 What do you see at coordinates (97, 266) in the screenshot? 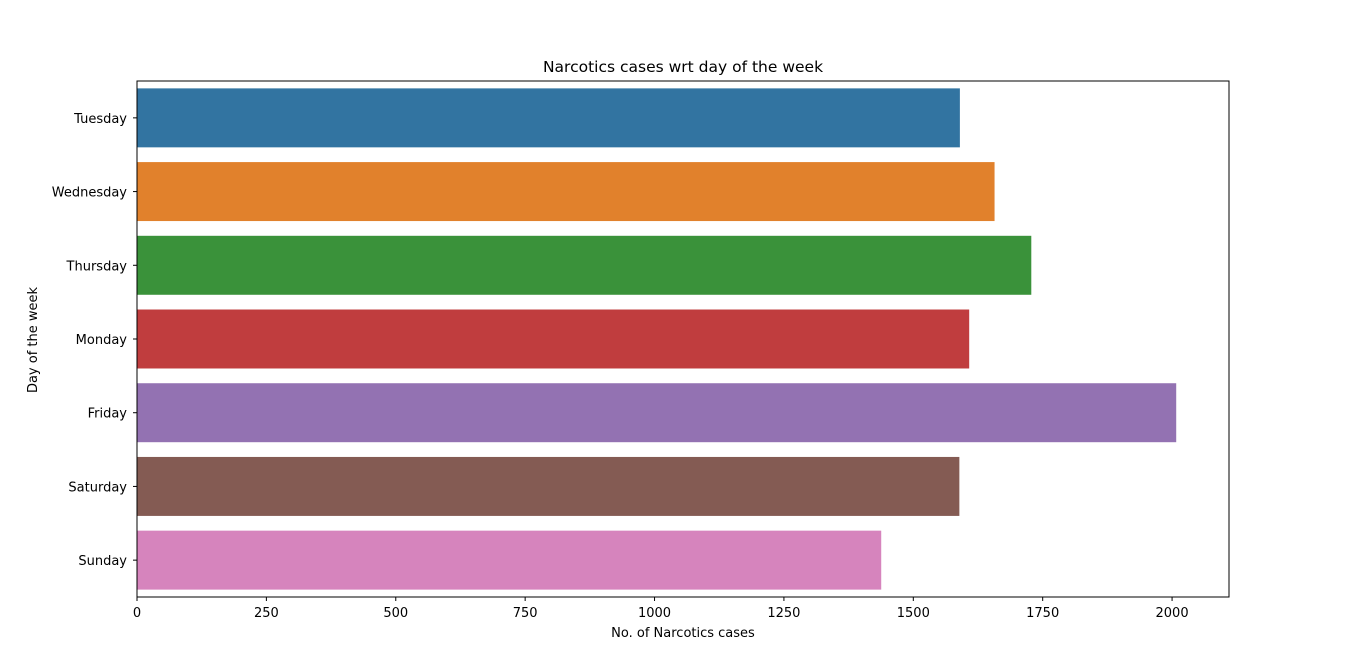
I see `y-tick-label: Thursday` at bounding box center [97, 266].